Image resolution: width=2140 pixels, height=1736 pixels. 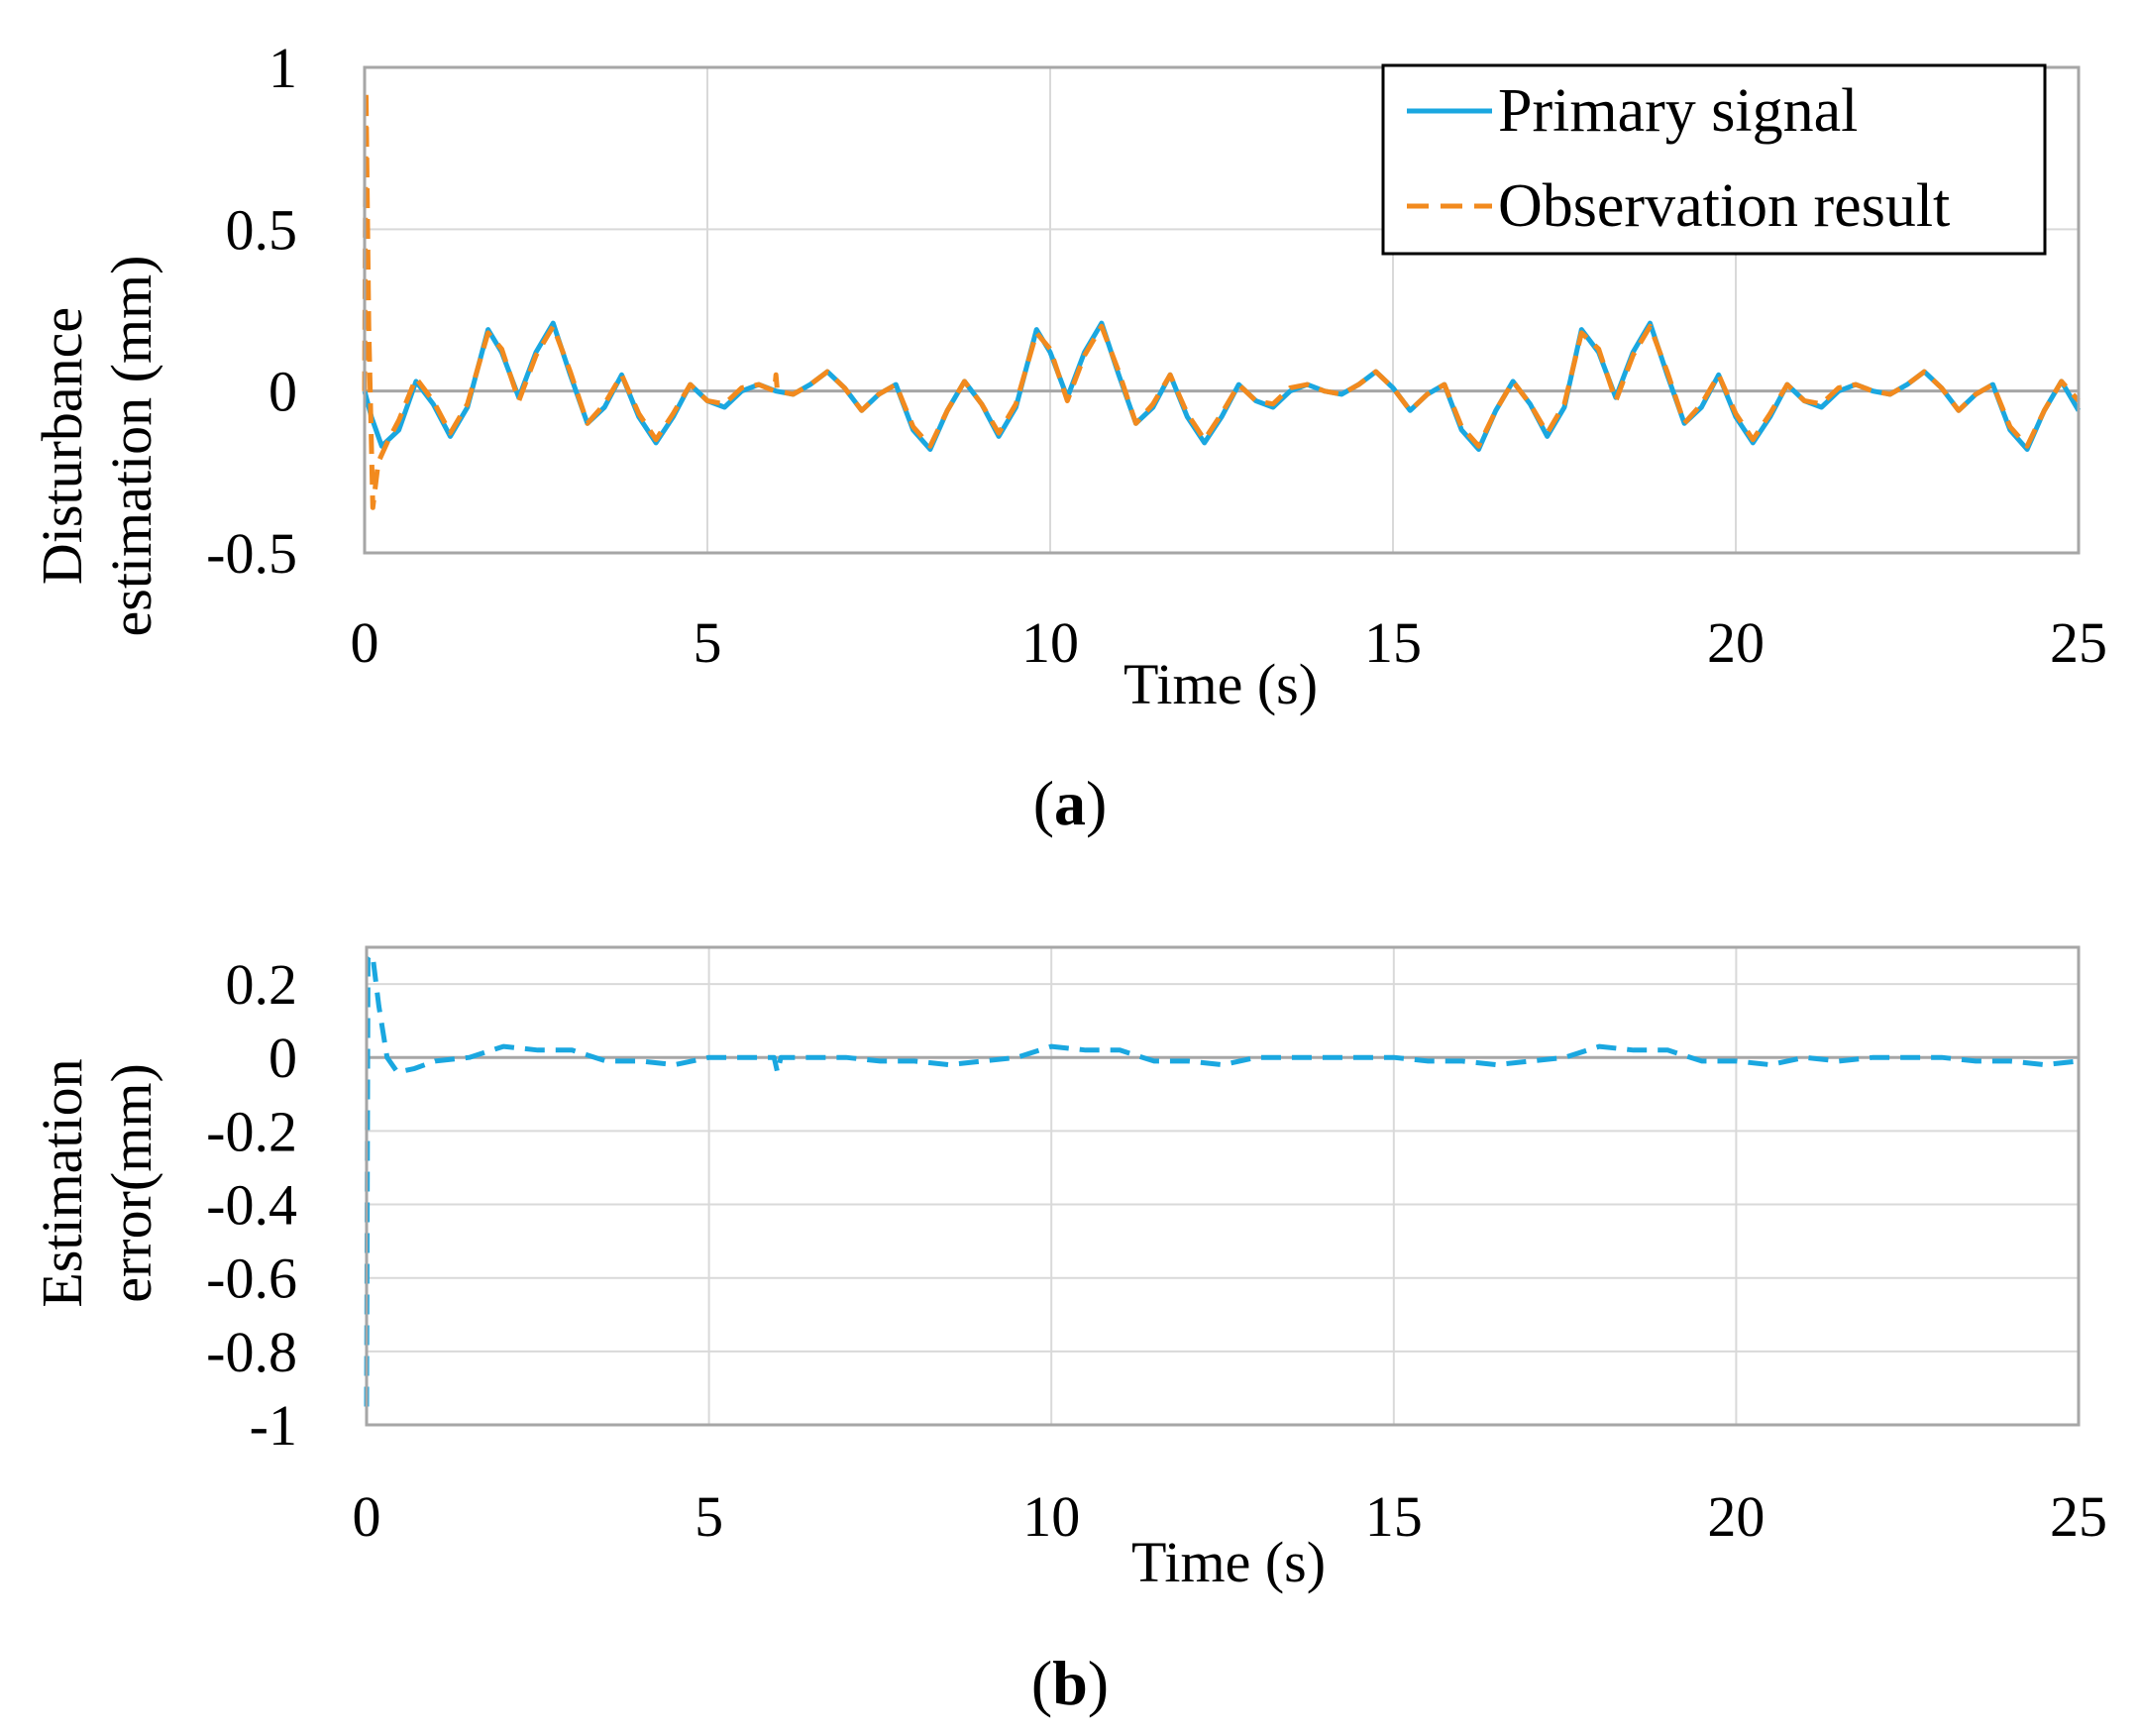 I want to click on chart-b-y-axis-title-line2: error(mm), so click(x=131, y=1183).